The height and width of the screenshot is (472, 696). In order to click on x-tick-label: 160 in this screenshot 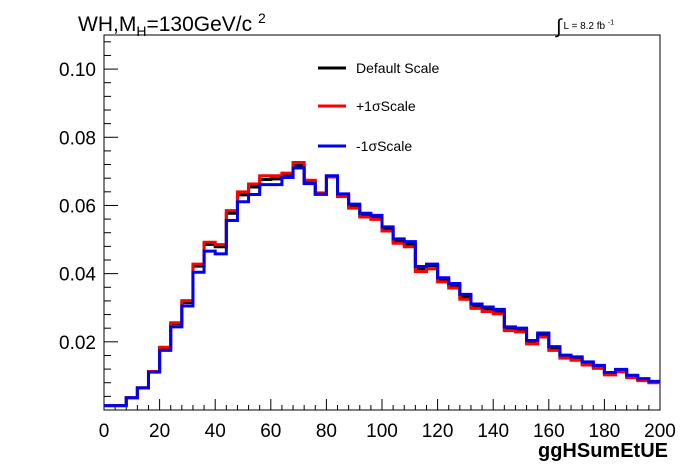, I will do `click(549, 431)`.